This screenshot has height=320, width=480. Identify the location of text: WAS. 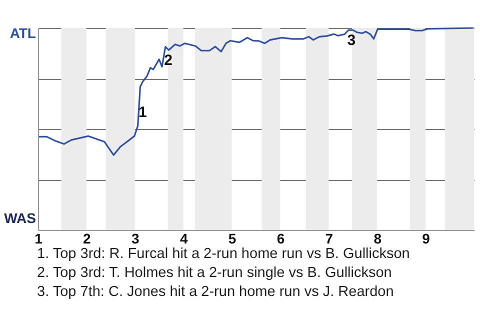
(20, 218).